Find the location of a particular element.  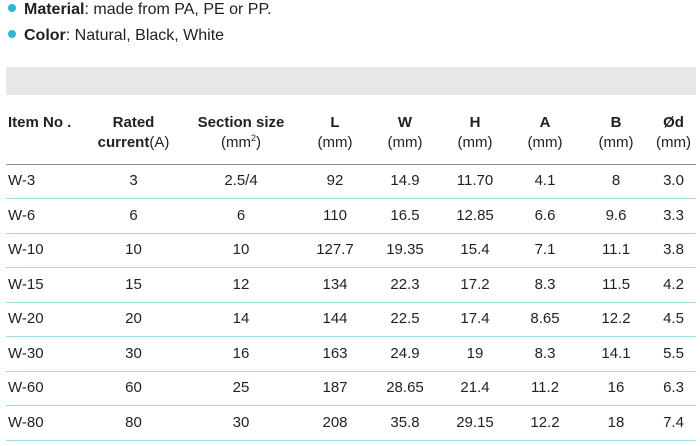

table-row: W-6 6 6 110 16.5 12.85 6.6 9.6 3.3 is located at coordinates (351, 216).